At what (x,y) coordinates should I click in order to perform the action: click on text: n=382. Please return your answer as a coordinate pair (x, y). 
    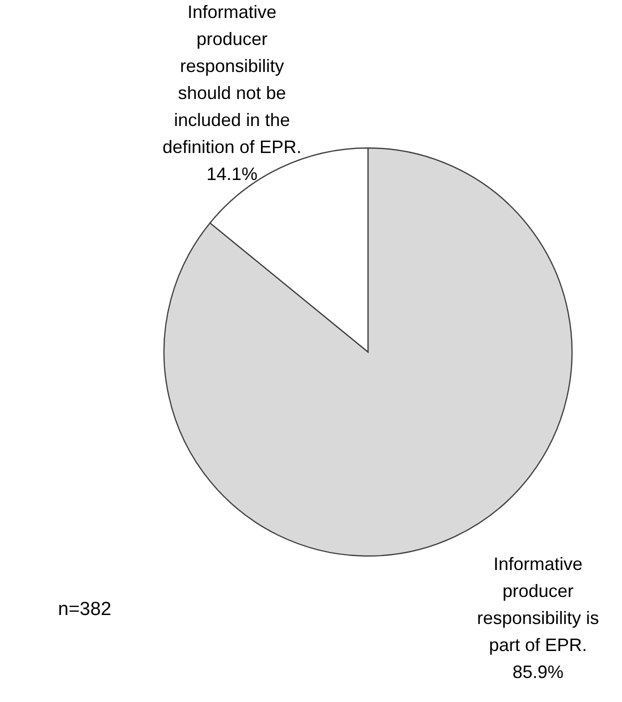
    Looking at the image, I should click on (85, 609).